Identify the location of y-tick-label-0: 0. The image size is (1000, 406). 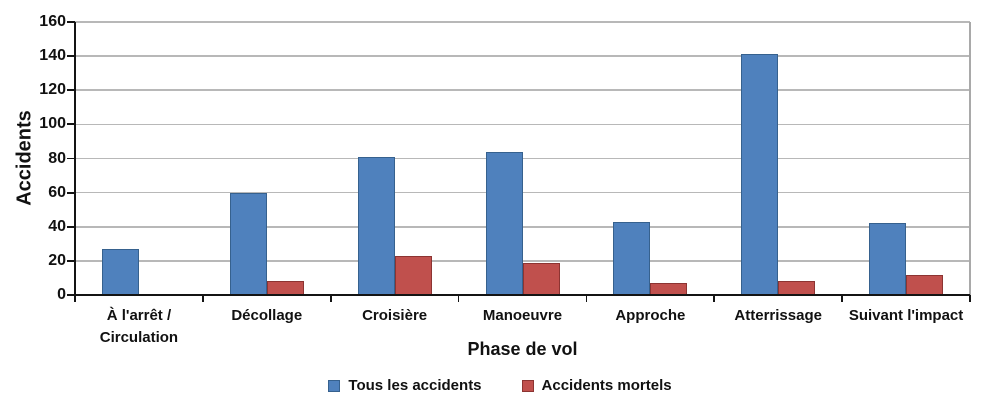
(61, 294).